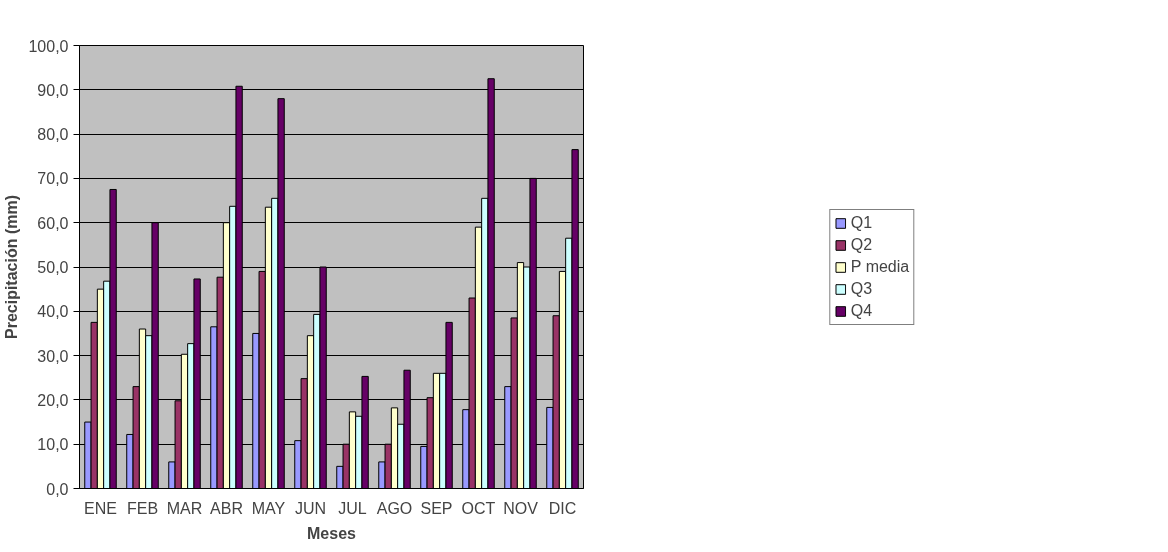  Describe the element at coordinates (268, 508) in the screenshot. I see `x-tick-label: MAY` at that location.